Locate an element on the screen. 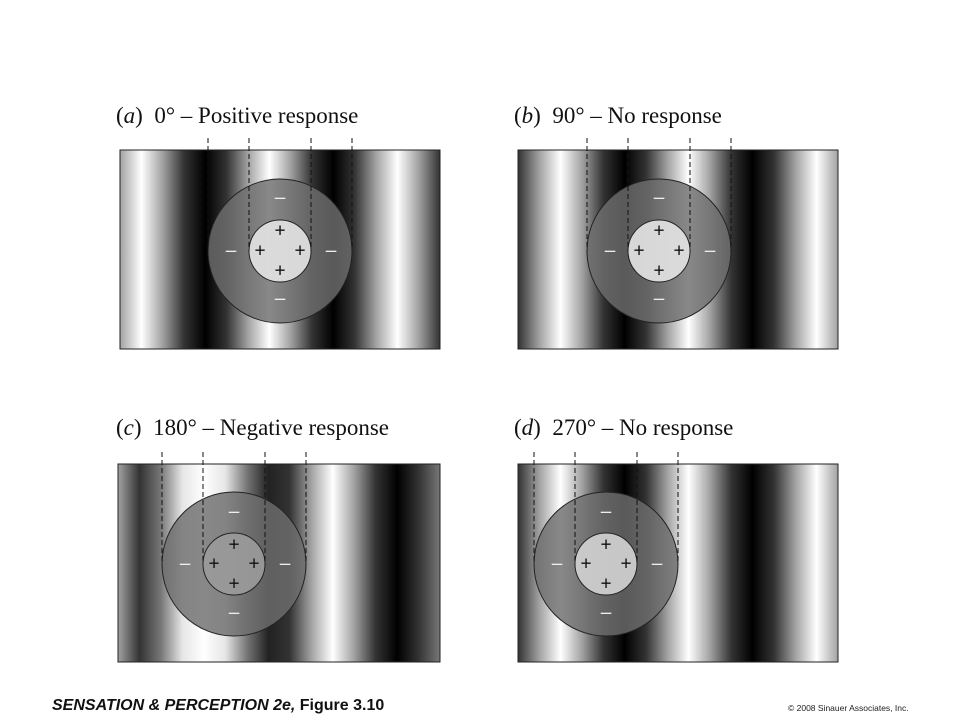  panel-d-center is located at coordinates (606, 564).